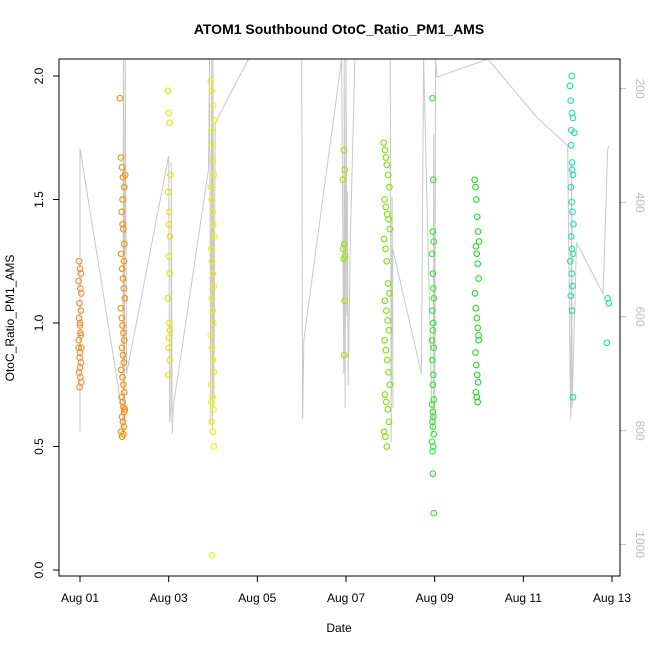  I want to click on y2-tick-label: 200, so click(640, 89).